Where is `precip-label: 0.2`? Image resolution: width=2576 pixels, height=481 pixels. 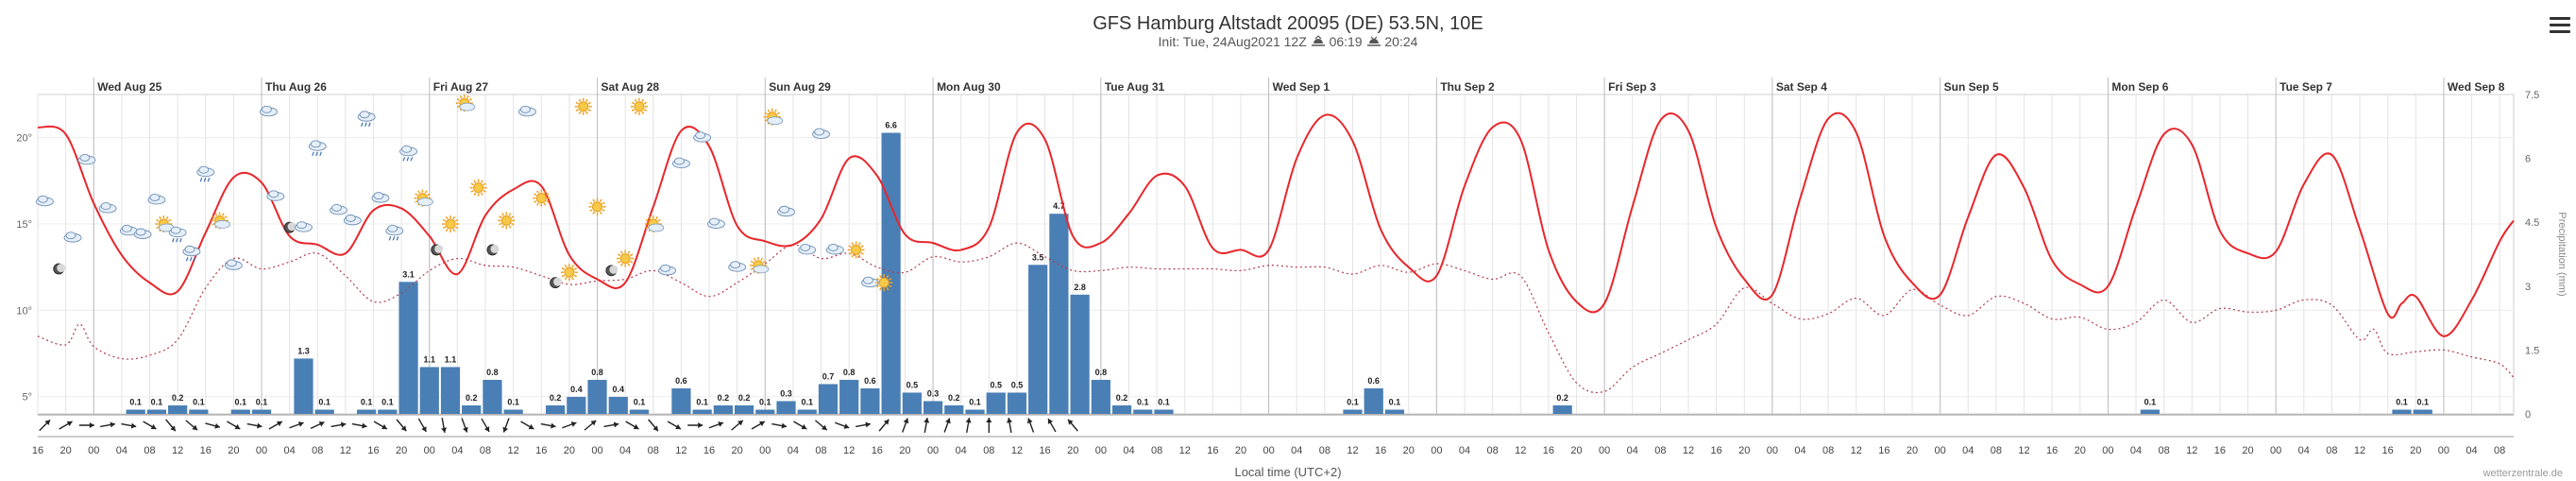 precip-label: 0.2 is located at coordinates (954, 398).